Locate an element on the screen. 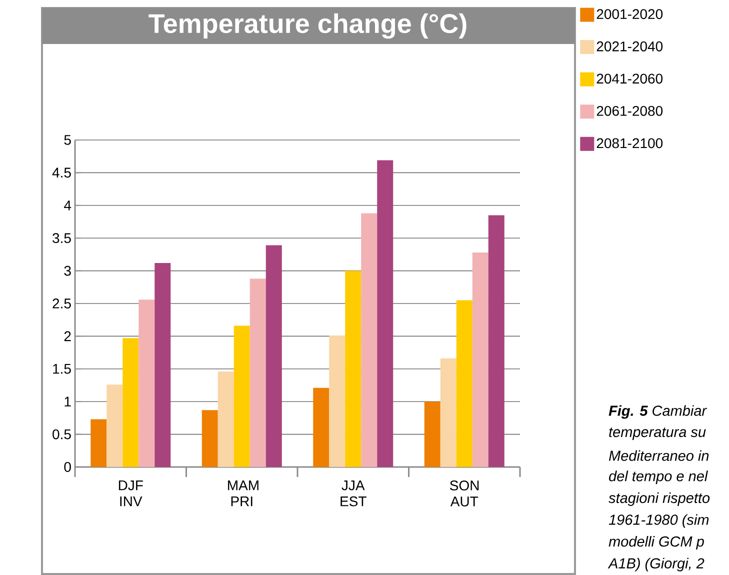 The image size is (729, 575). text: temperatura su is located at coordinates (657, 434).